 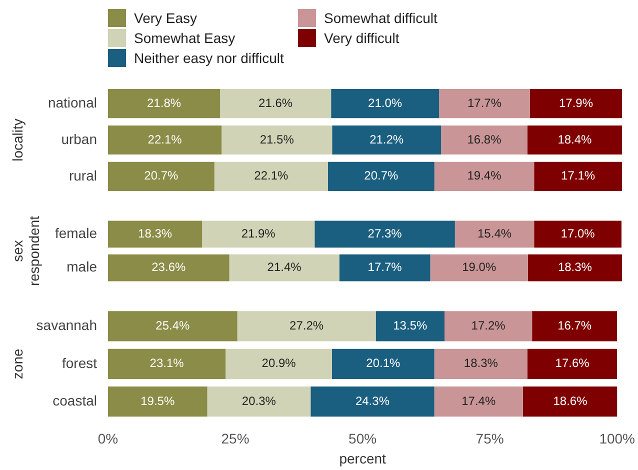 I want to click on x-tick-label: 0%, so click(x=108, y=438).